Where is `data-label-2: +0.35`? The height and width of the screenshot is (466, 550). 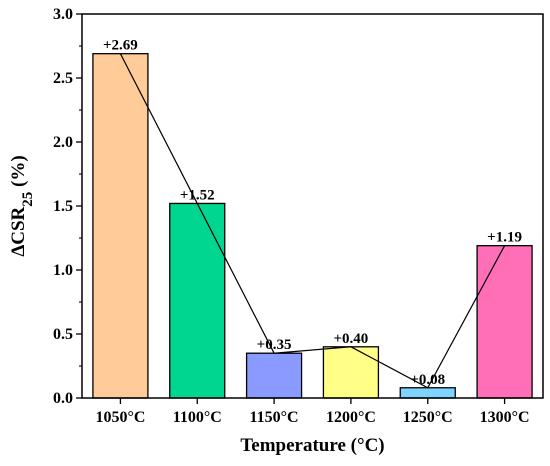 data-label-2: +0.35 is located at coordinates (274, 345).